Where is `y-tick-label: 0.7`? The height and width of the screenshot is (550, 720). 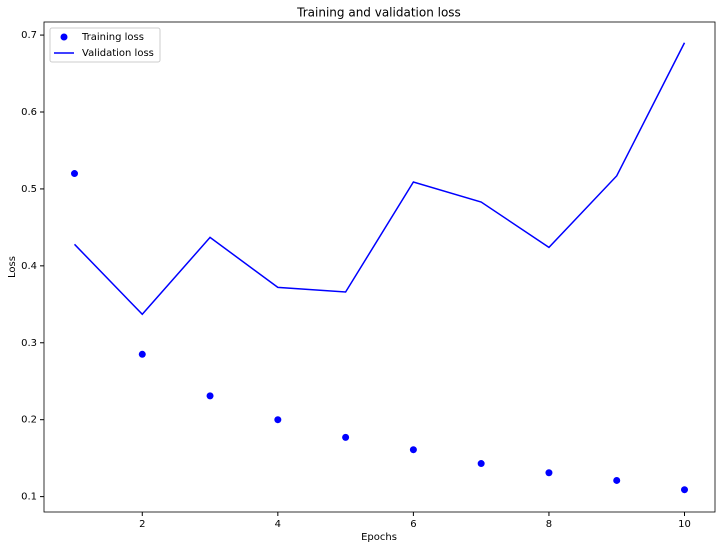 y-tick-label: 0.7 is located at coordinates (29, 35).